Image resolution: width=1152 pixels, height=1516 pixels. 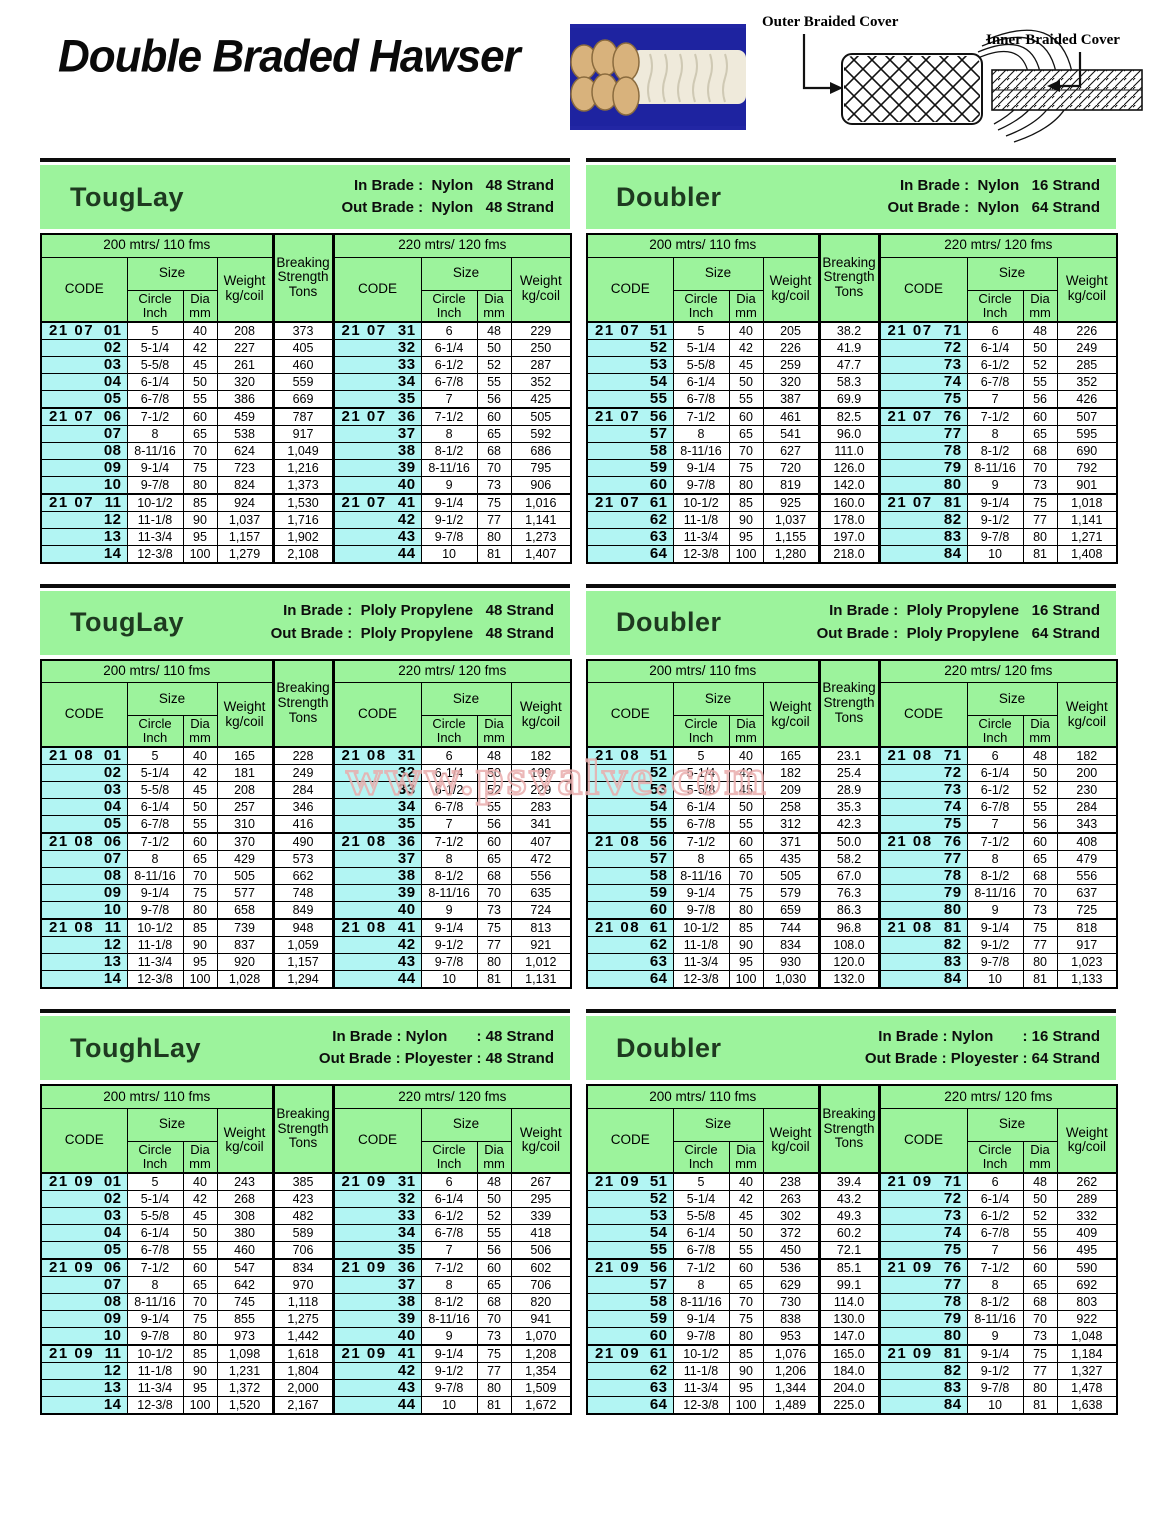 I want to click on circle-inch-value: 12-3/8, so click(x=701, y=1405).